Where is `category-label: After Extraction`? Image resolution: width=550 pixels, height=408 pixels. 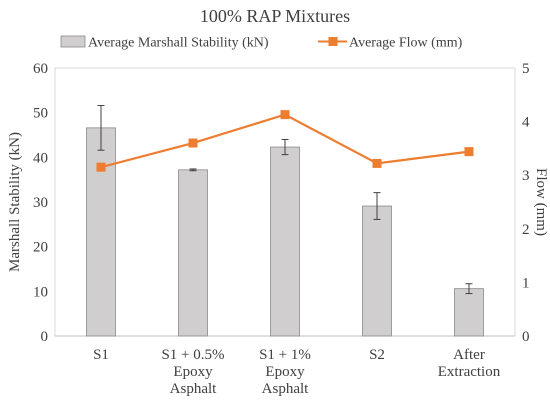
category-label: After Extraction is located at coordinates (469, 363).